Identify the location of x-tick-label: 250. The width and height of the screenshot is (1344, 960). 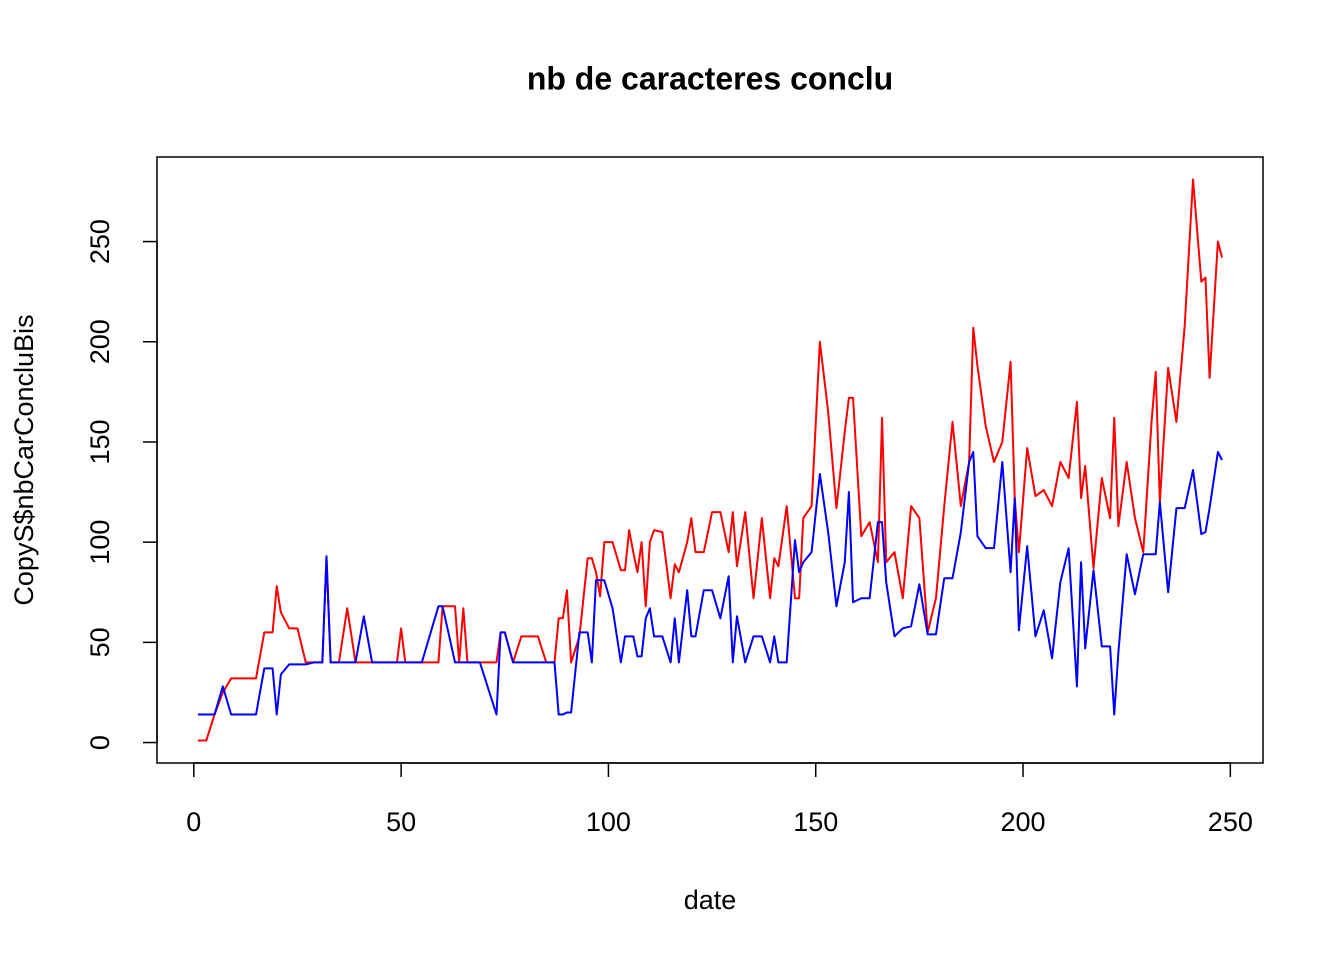
(1230, 822).